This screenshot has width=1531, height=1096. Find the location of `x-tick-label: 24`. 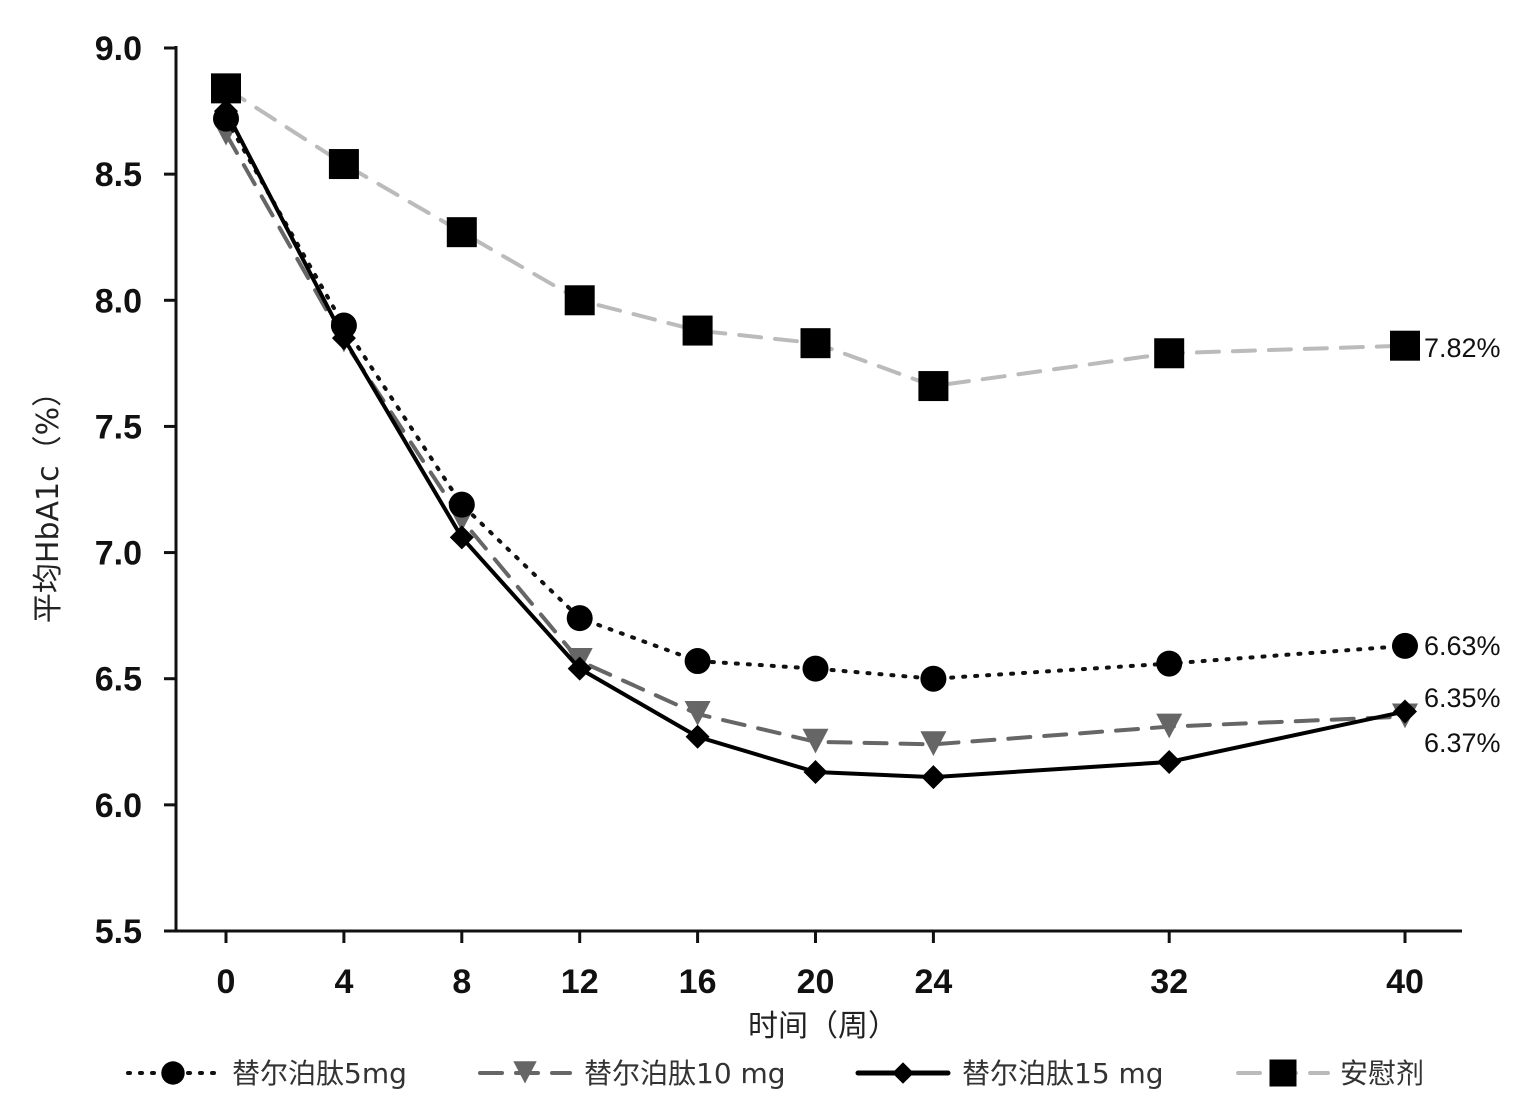

x-tick-label: 24 is located at coordinates (933, 982).